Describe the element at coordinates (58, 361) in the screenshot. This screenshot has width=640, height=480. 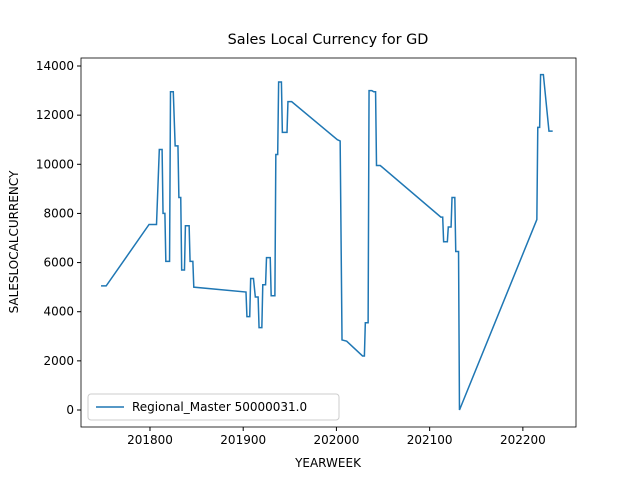
I see `y-tick-label: 2000` at that location.